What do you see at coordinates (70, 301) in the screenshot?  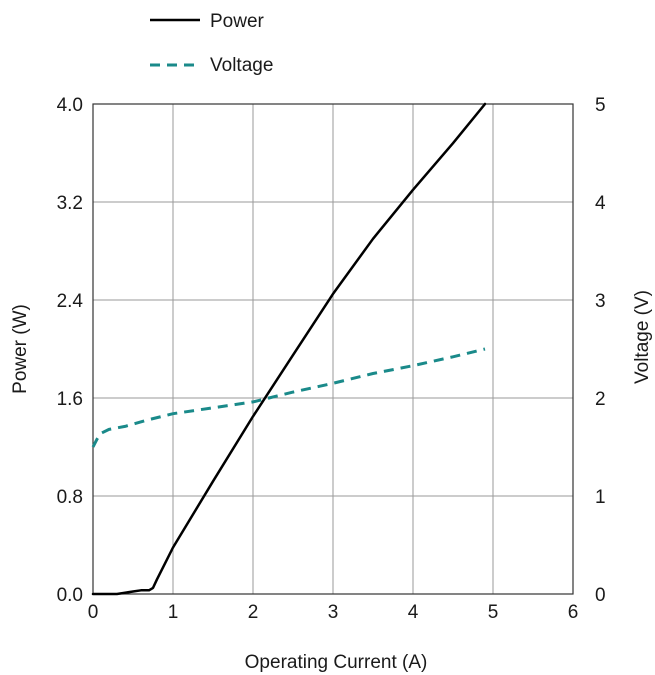 I see `y-tick-label: 2.4` at bounding box center [70, 301].